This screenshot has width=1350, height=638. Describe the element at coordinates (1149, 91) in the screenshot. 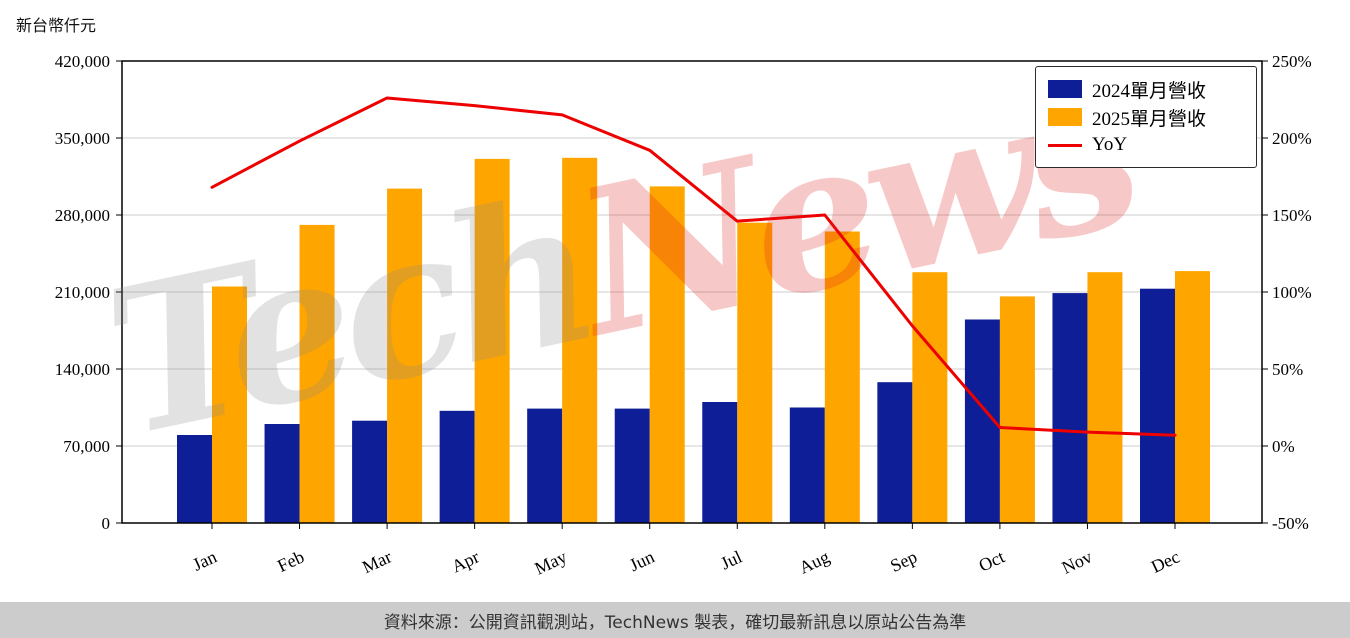

I see `legend-label-2024: 2024單月營收` at that location.